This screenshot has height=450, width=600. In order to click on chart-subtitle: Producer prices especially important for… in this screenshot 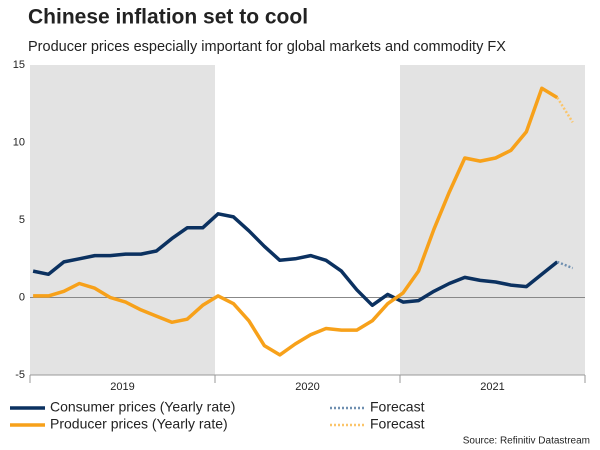, I will do `click(267, 47)`.